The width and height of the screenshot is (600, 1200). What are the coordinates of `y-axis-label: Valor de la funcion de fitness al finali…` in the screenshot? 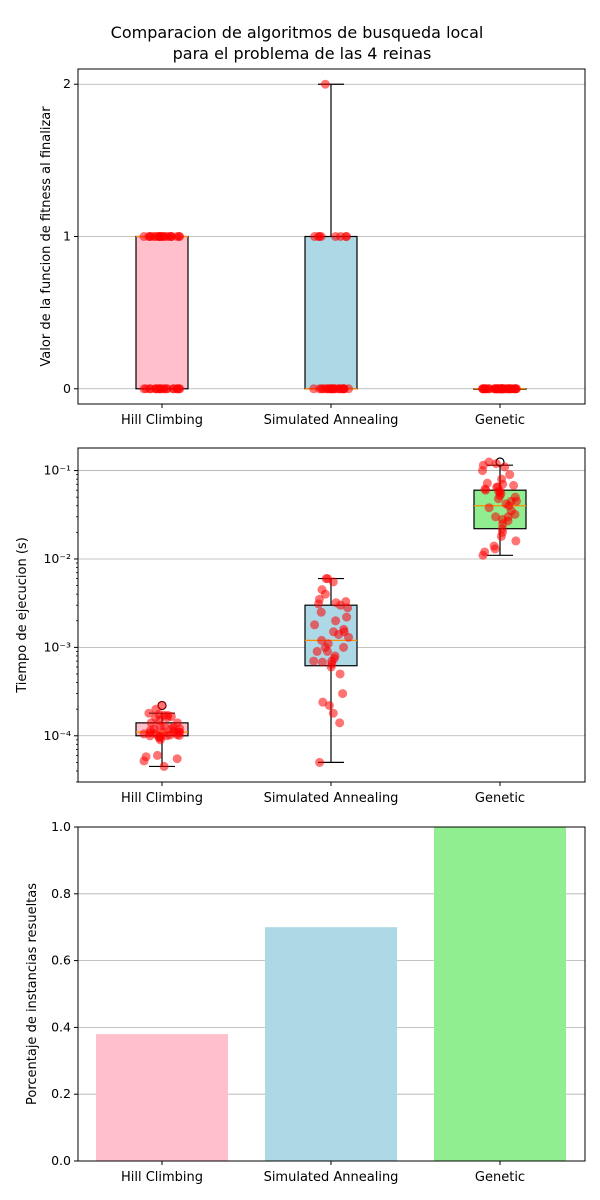 It's located at (46, 236).